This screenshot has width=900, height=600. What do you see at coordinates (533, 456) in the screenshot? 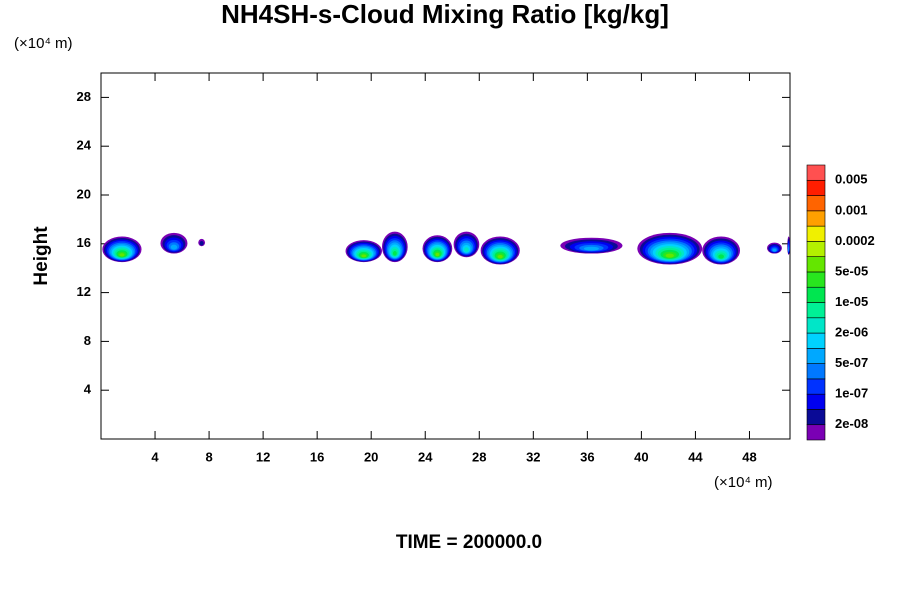
I see `x-tick-label: 32` at bounding box center [533, 456].